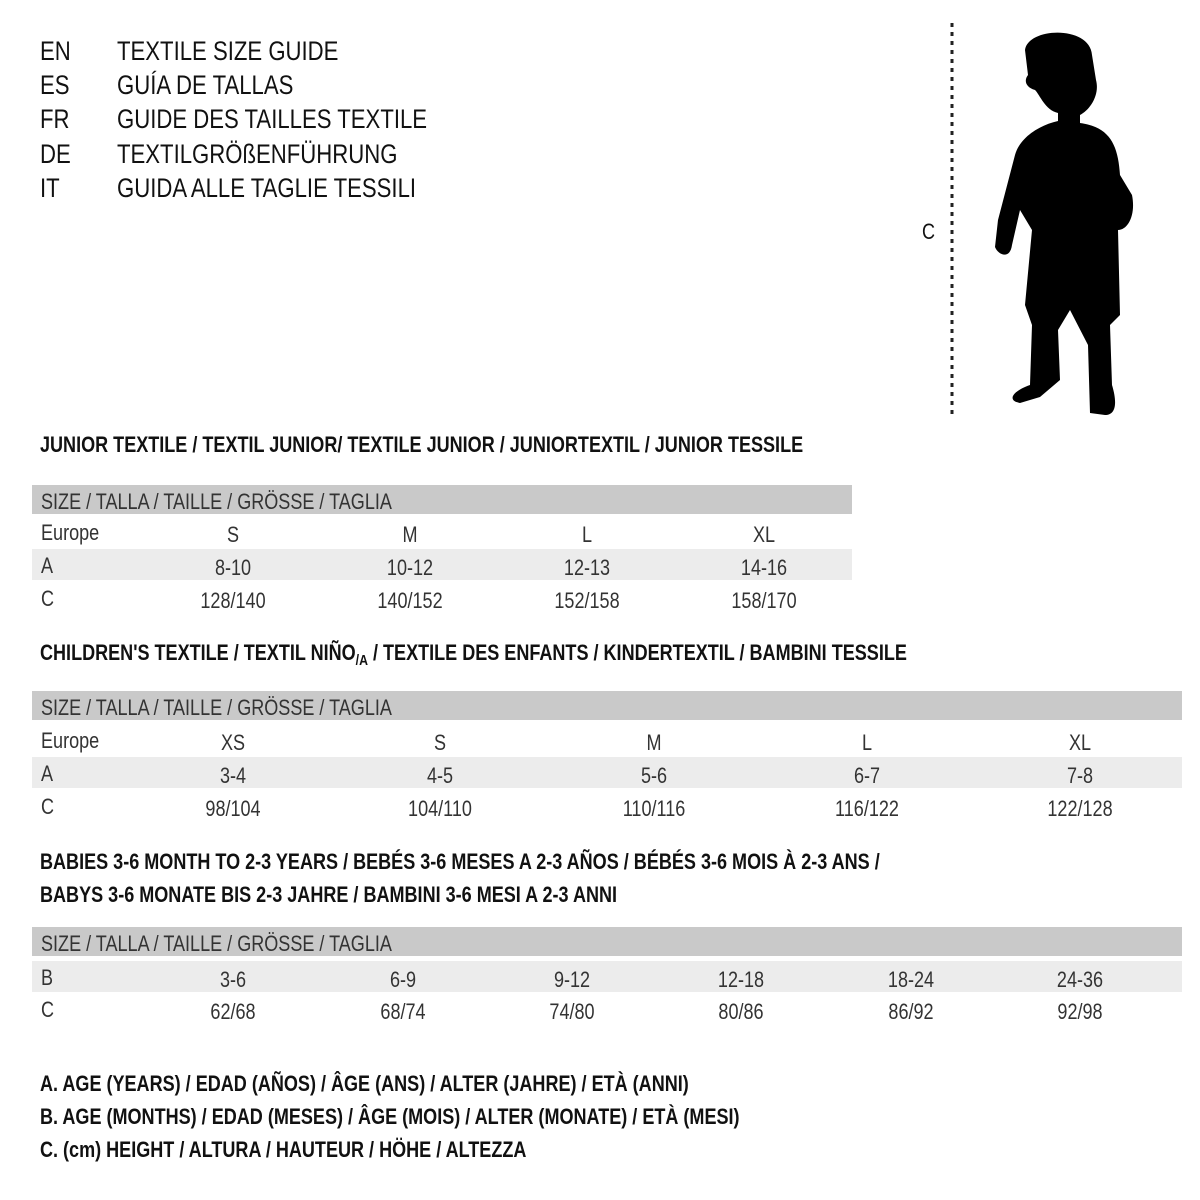 The image size is (1200, 1200). Describe the element at coordinates (267, 188) in the screenshot. I see `title-text: GUIDA ALLE TAGLIE TESSILI` at that location.